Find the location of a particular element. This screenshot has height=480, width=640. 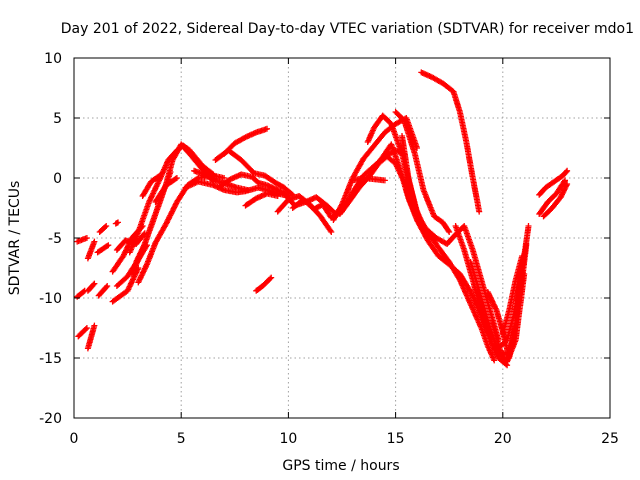

x-tick-label: 10 is located at coordinates (288, 439).